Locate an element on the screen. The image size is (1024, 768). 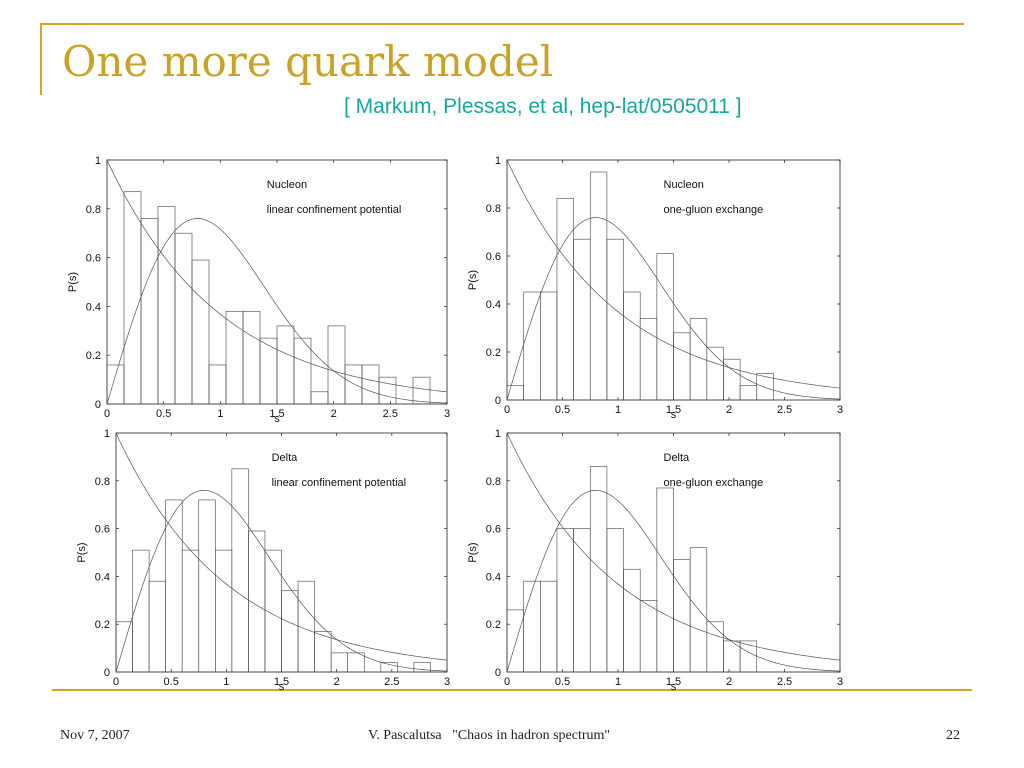
page-number: 22 is located at coordinates (953, 735).